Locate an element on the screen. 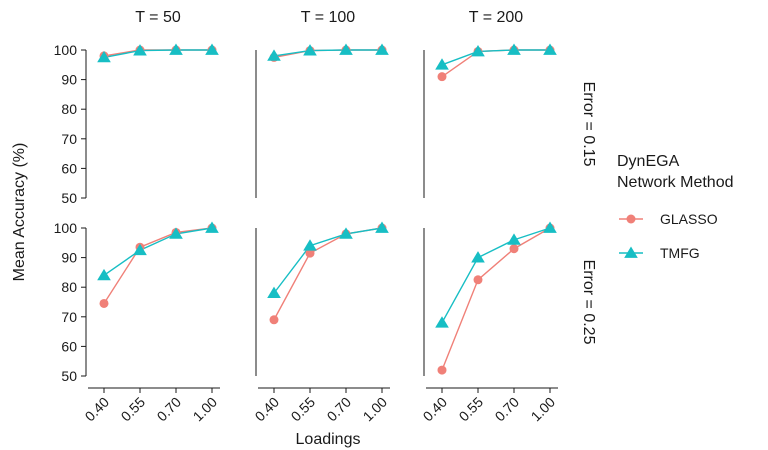  legend-title-line1: DynEGA is located at coordinates (648, 161).